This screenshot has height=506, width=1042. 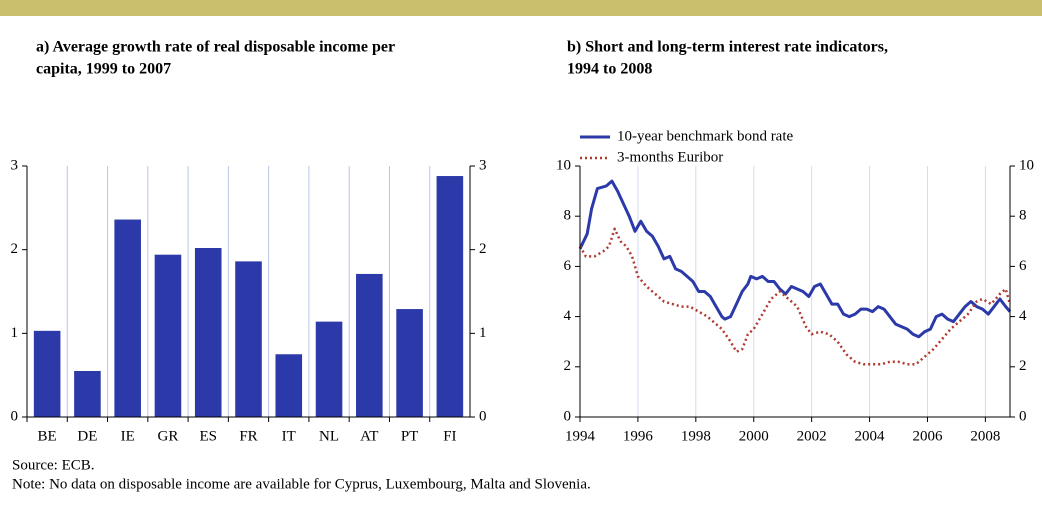 I want to click on header-band, so click(x=521, y=8).